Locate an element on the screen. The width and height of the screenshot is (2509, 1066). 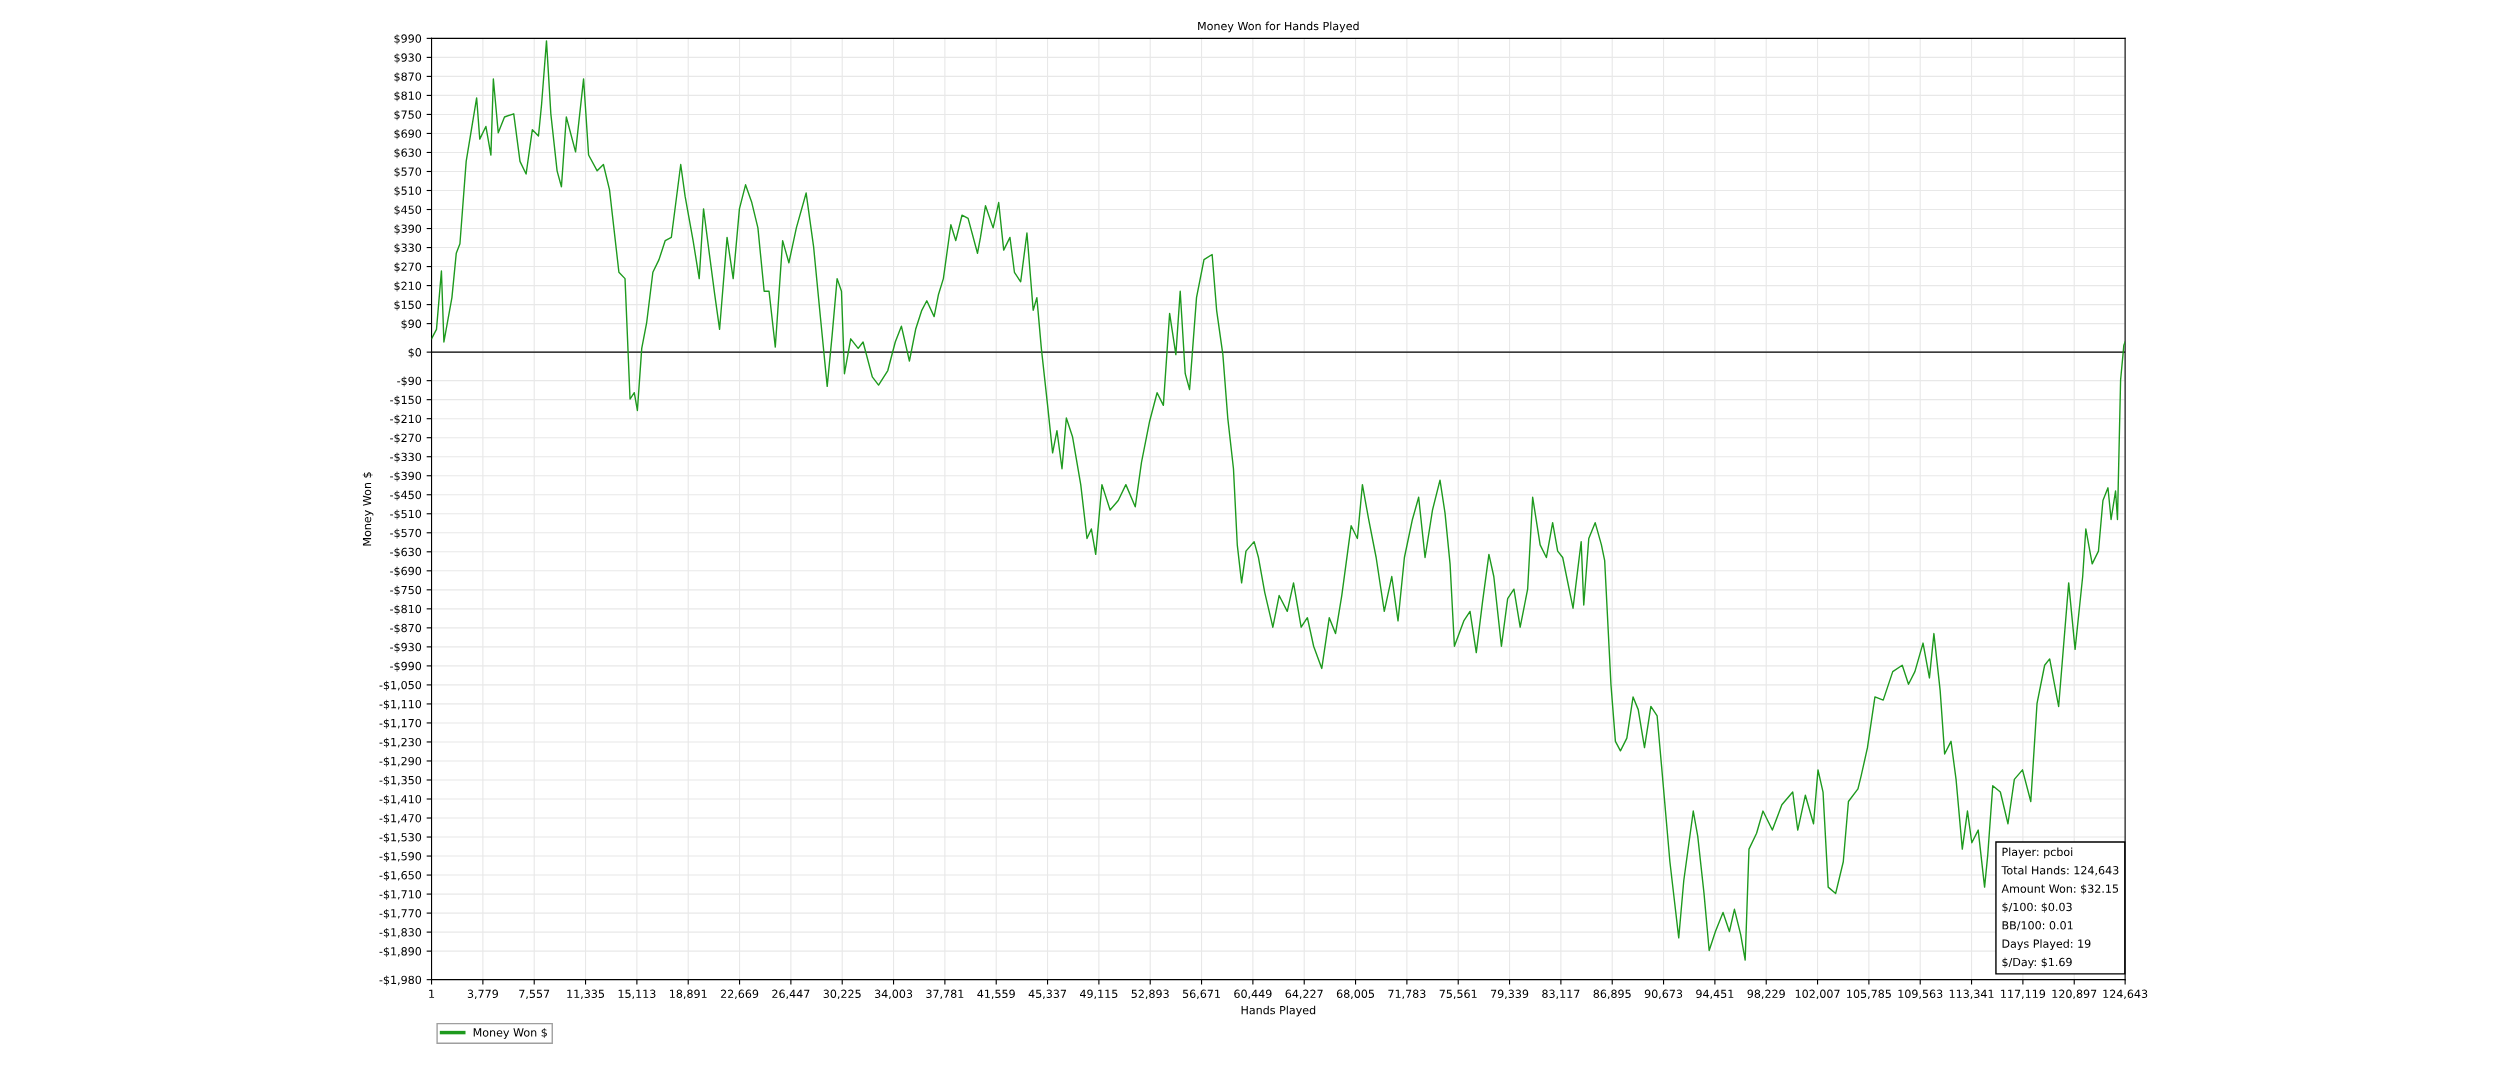
y-tick-label: -$1,890 is located at coordinates (400, 951).